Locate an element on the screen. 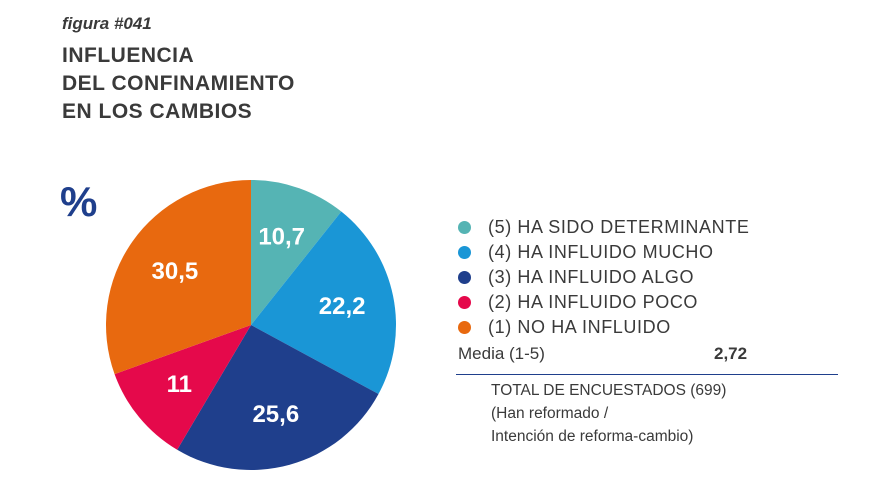 Image resolution: width=884 pixels, height=498 pixels. media-row: Media (1-5) 2,72 is located at coordinates (648, 353).